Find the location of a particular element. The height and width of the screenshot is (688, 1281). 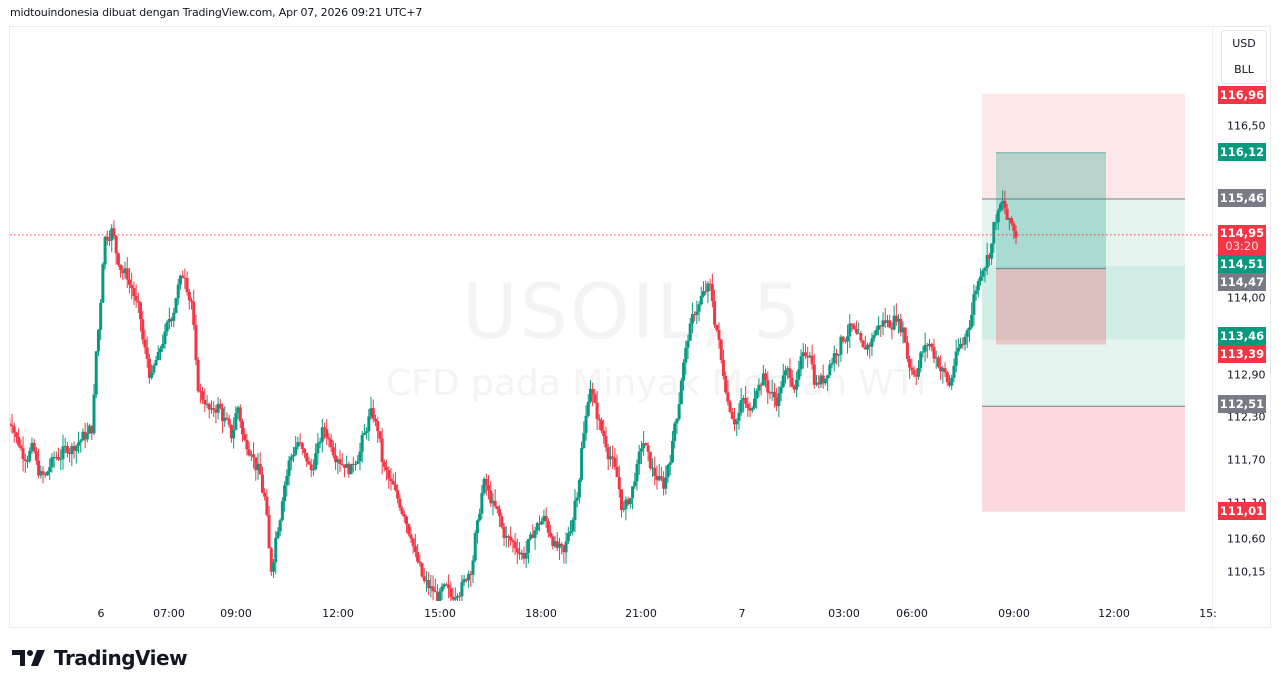

stop-zone-upper is located at coordinates (1083, 146).